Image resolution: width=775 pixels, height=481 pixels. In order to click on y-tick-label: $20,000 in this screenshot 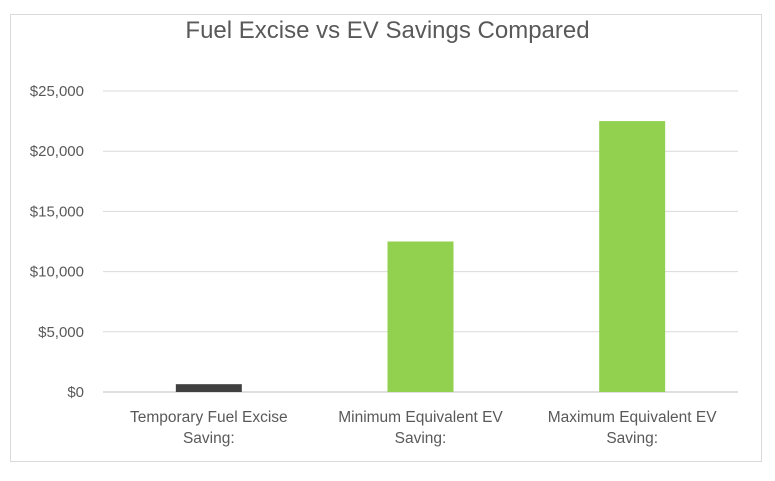, I will do `click(57, 151)`.